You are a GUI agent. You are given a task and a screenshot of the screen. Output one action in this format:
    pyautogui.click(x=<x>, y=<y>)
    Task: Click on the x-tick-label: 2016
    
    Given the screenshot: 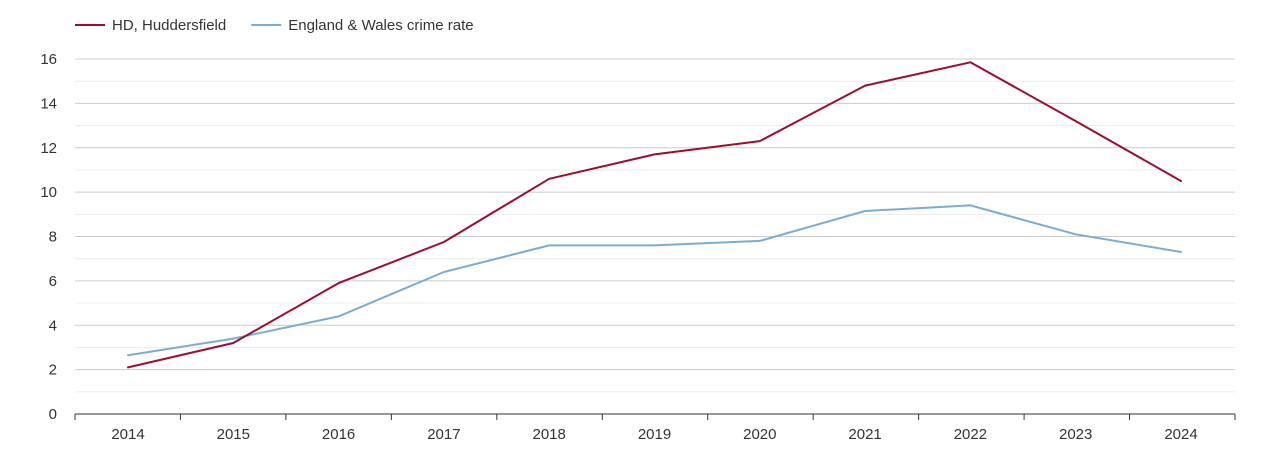 What is the action you would take?
    pyautogui.click(x=338, y=434)
    